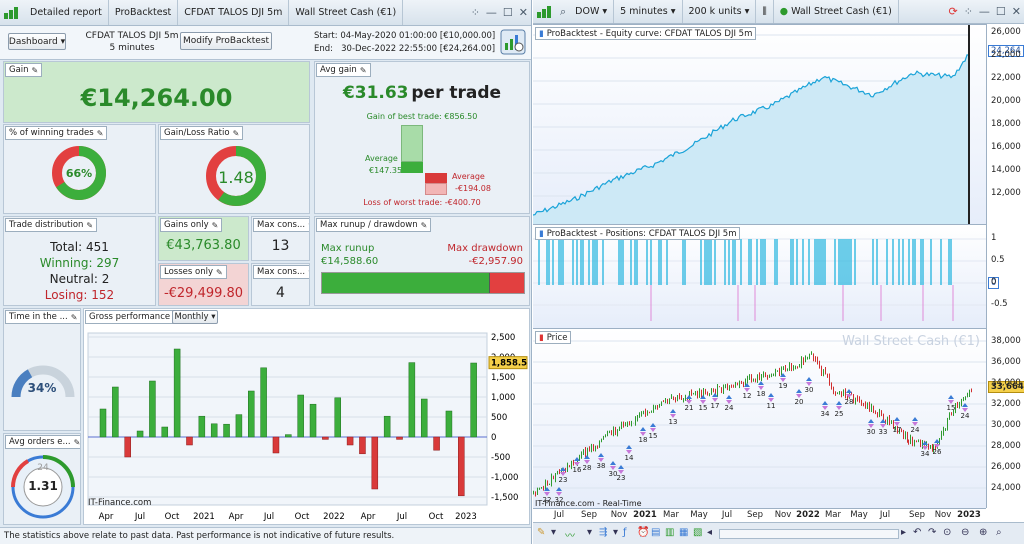 The image size is (1024, 544). What do you see at coordinates (965, 532) in the screenshot?
I see `zoom-out-icon: ⊖` at bounding box center [965, 532].